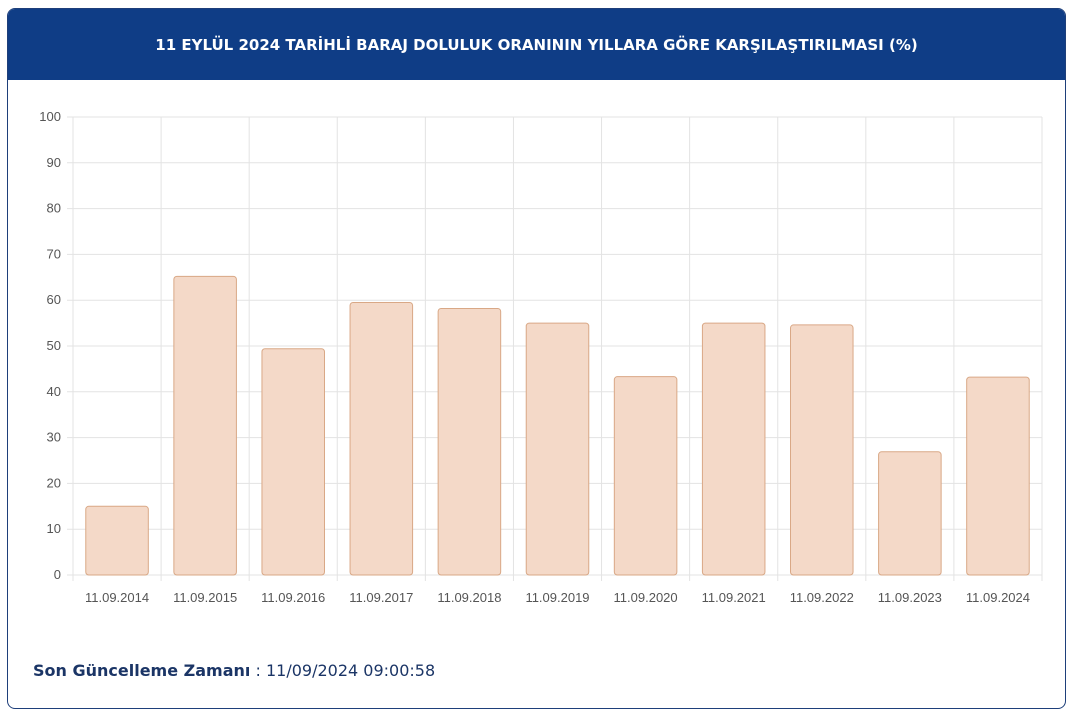  I want to click on y-tick-label: 40, so click(54, 391).